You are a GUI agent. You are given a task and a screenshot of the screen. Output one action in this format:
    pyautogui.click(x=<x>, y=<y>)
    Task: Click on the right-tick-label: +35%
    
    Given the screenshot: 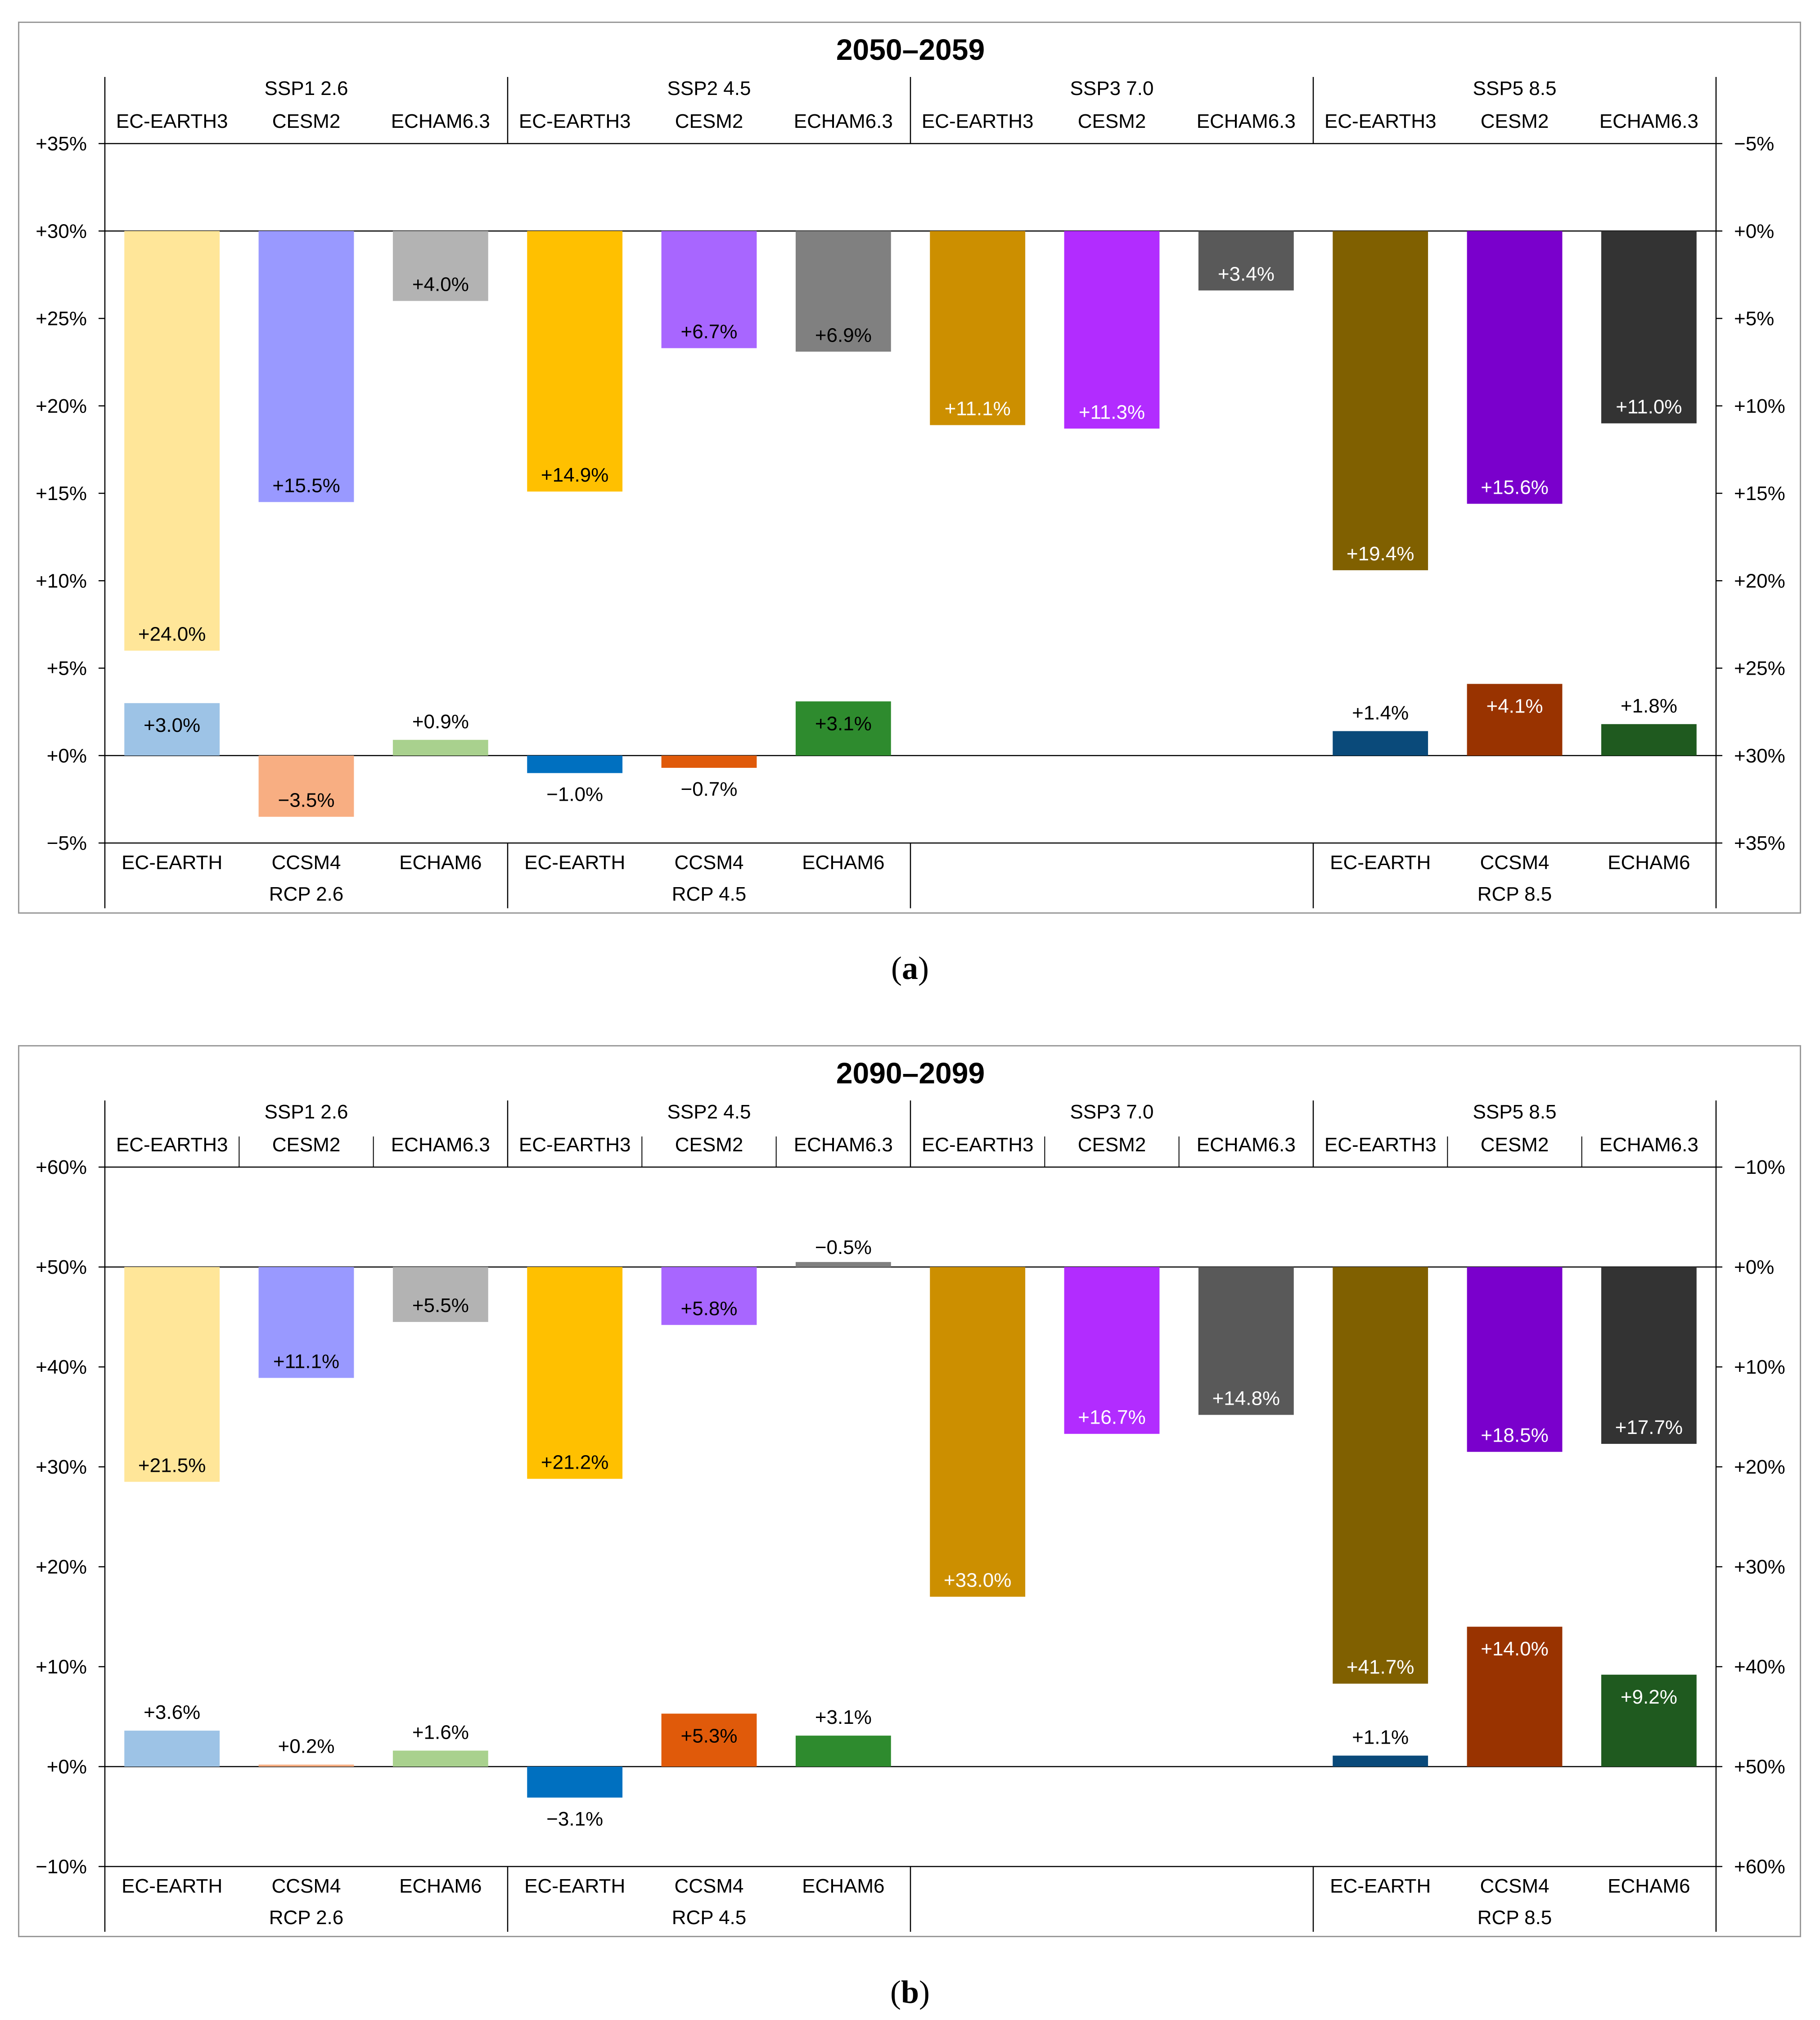 What is the action you would take?
    pyautogui.click(x=1759, y=843)
    